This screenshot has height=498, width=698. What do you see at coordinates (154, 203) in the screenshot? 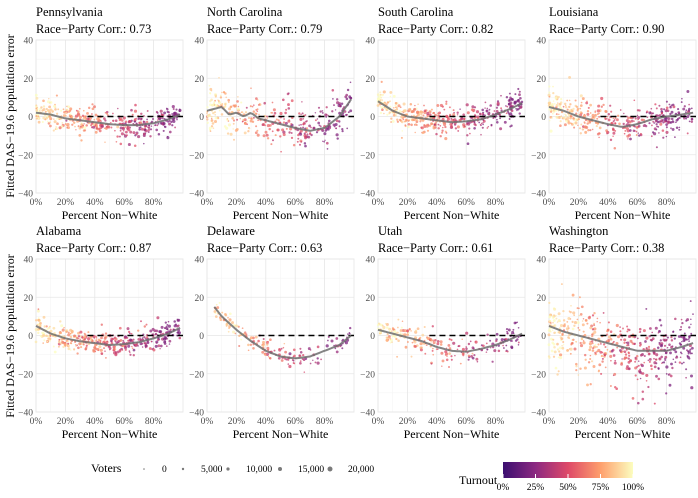
I see `x-tick-label: 80%` at bounding box center [154, 203].